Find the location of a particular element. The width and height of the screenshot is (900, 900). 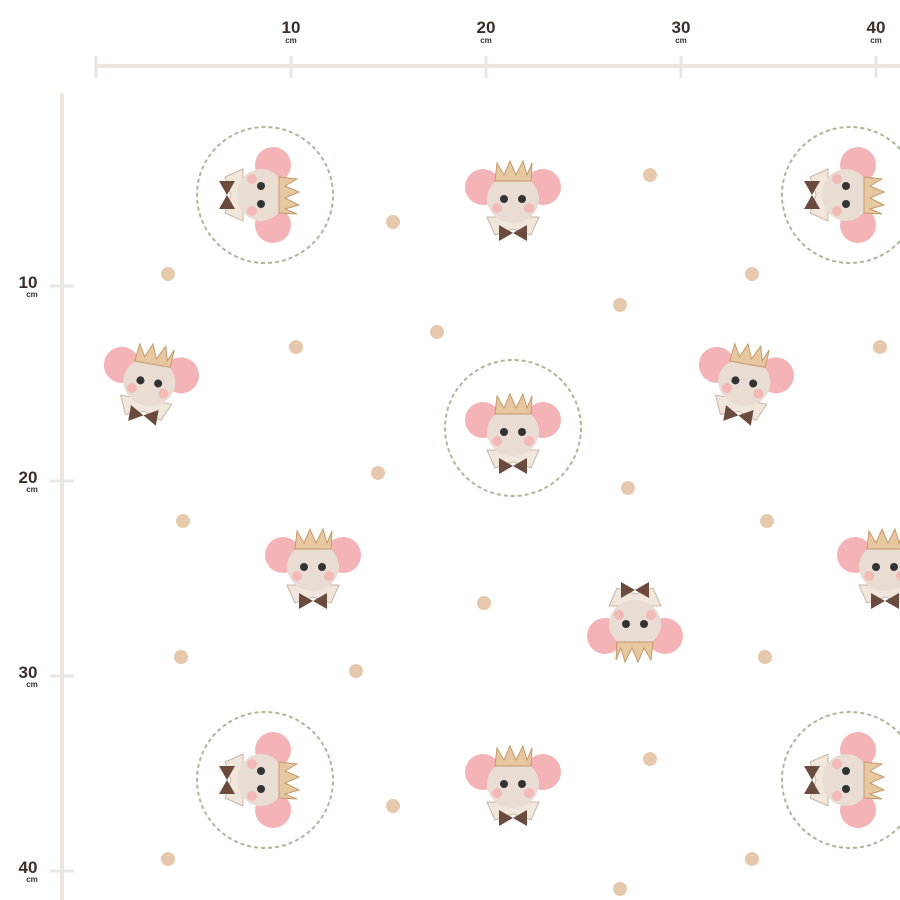

left-tick-label: 30 is located at coordinates (28, 672).